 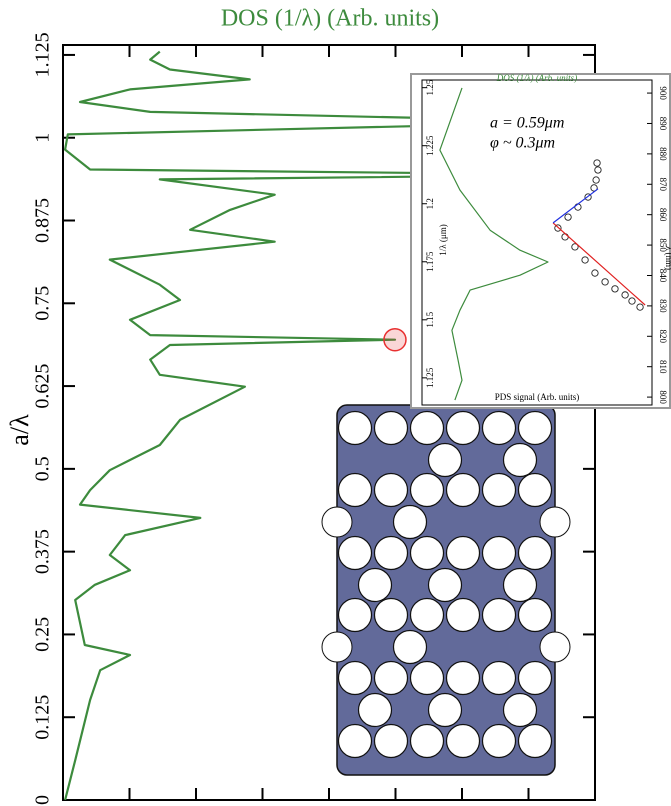 I want to click on y-tick-label: 1.225, so click(x=430, y=145).